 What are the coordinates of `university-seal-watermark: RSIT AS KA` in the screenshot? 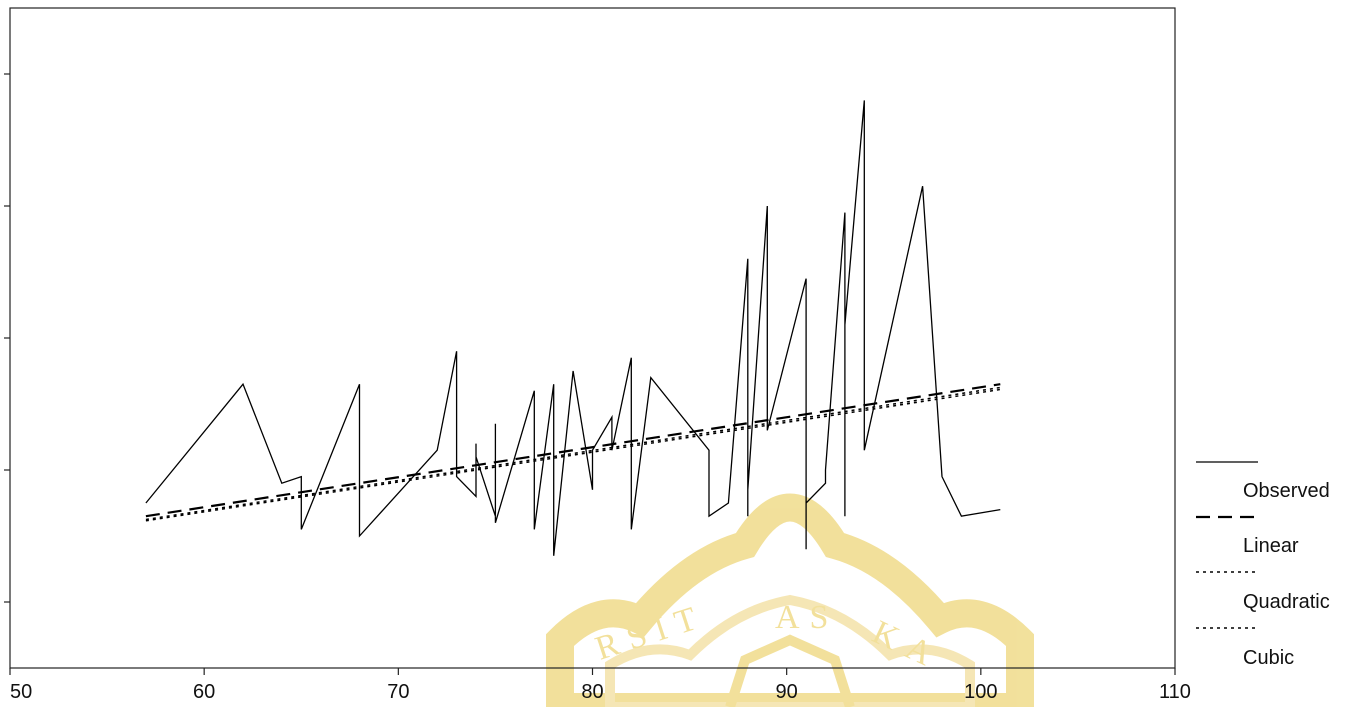 It's located at (790, 600).